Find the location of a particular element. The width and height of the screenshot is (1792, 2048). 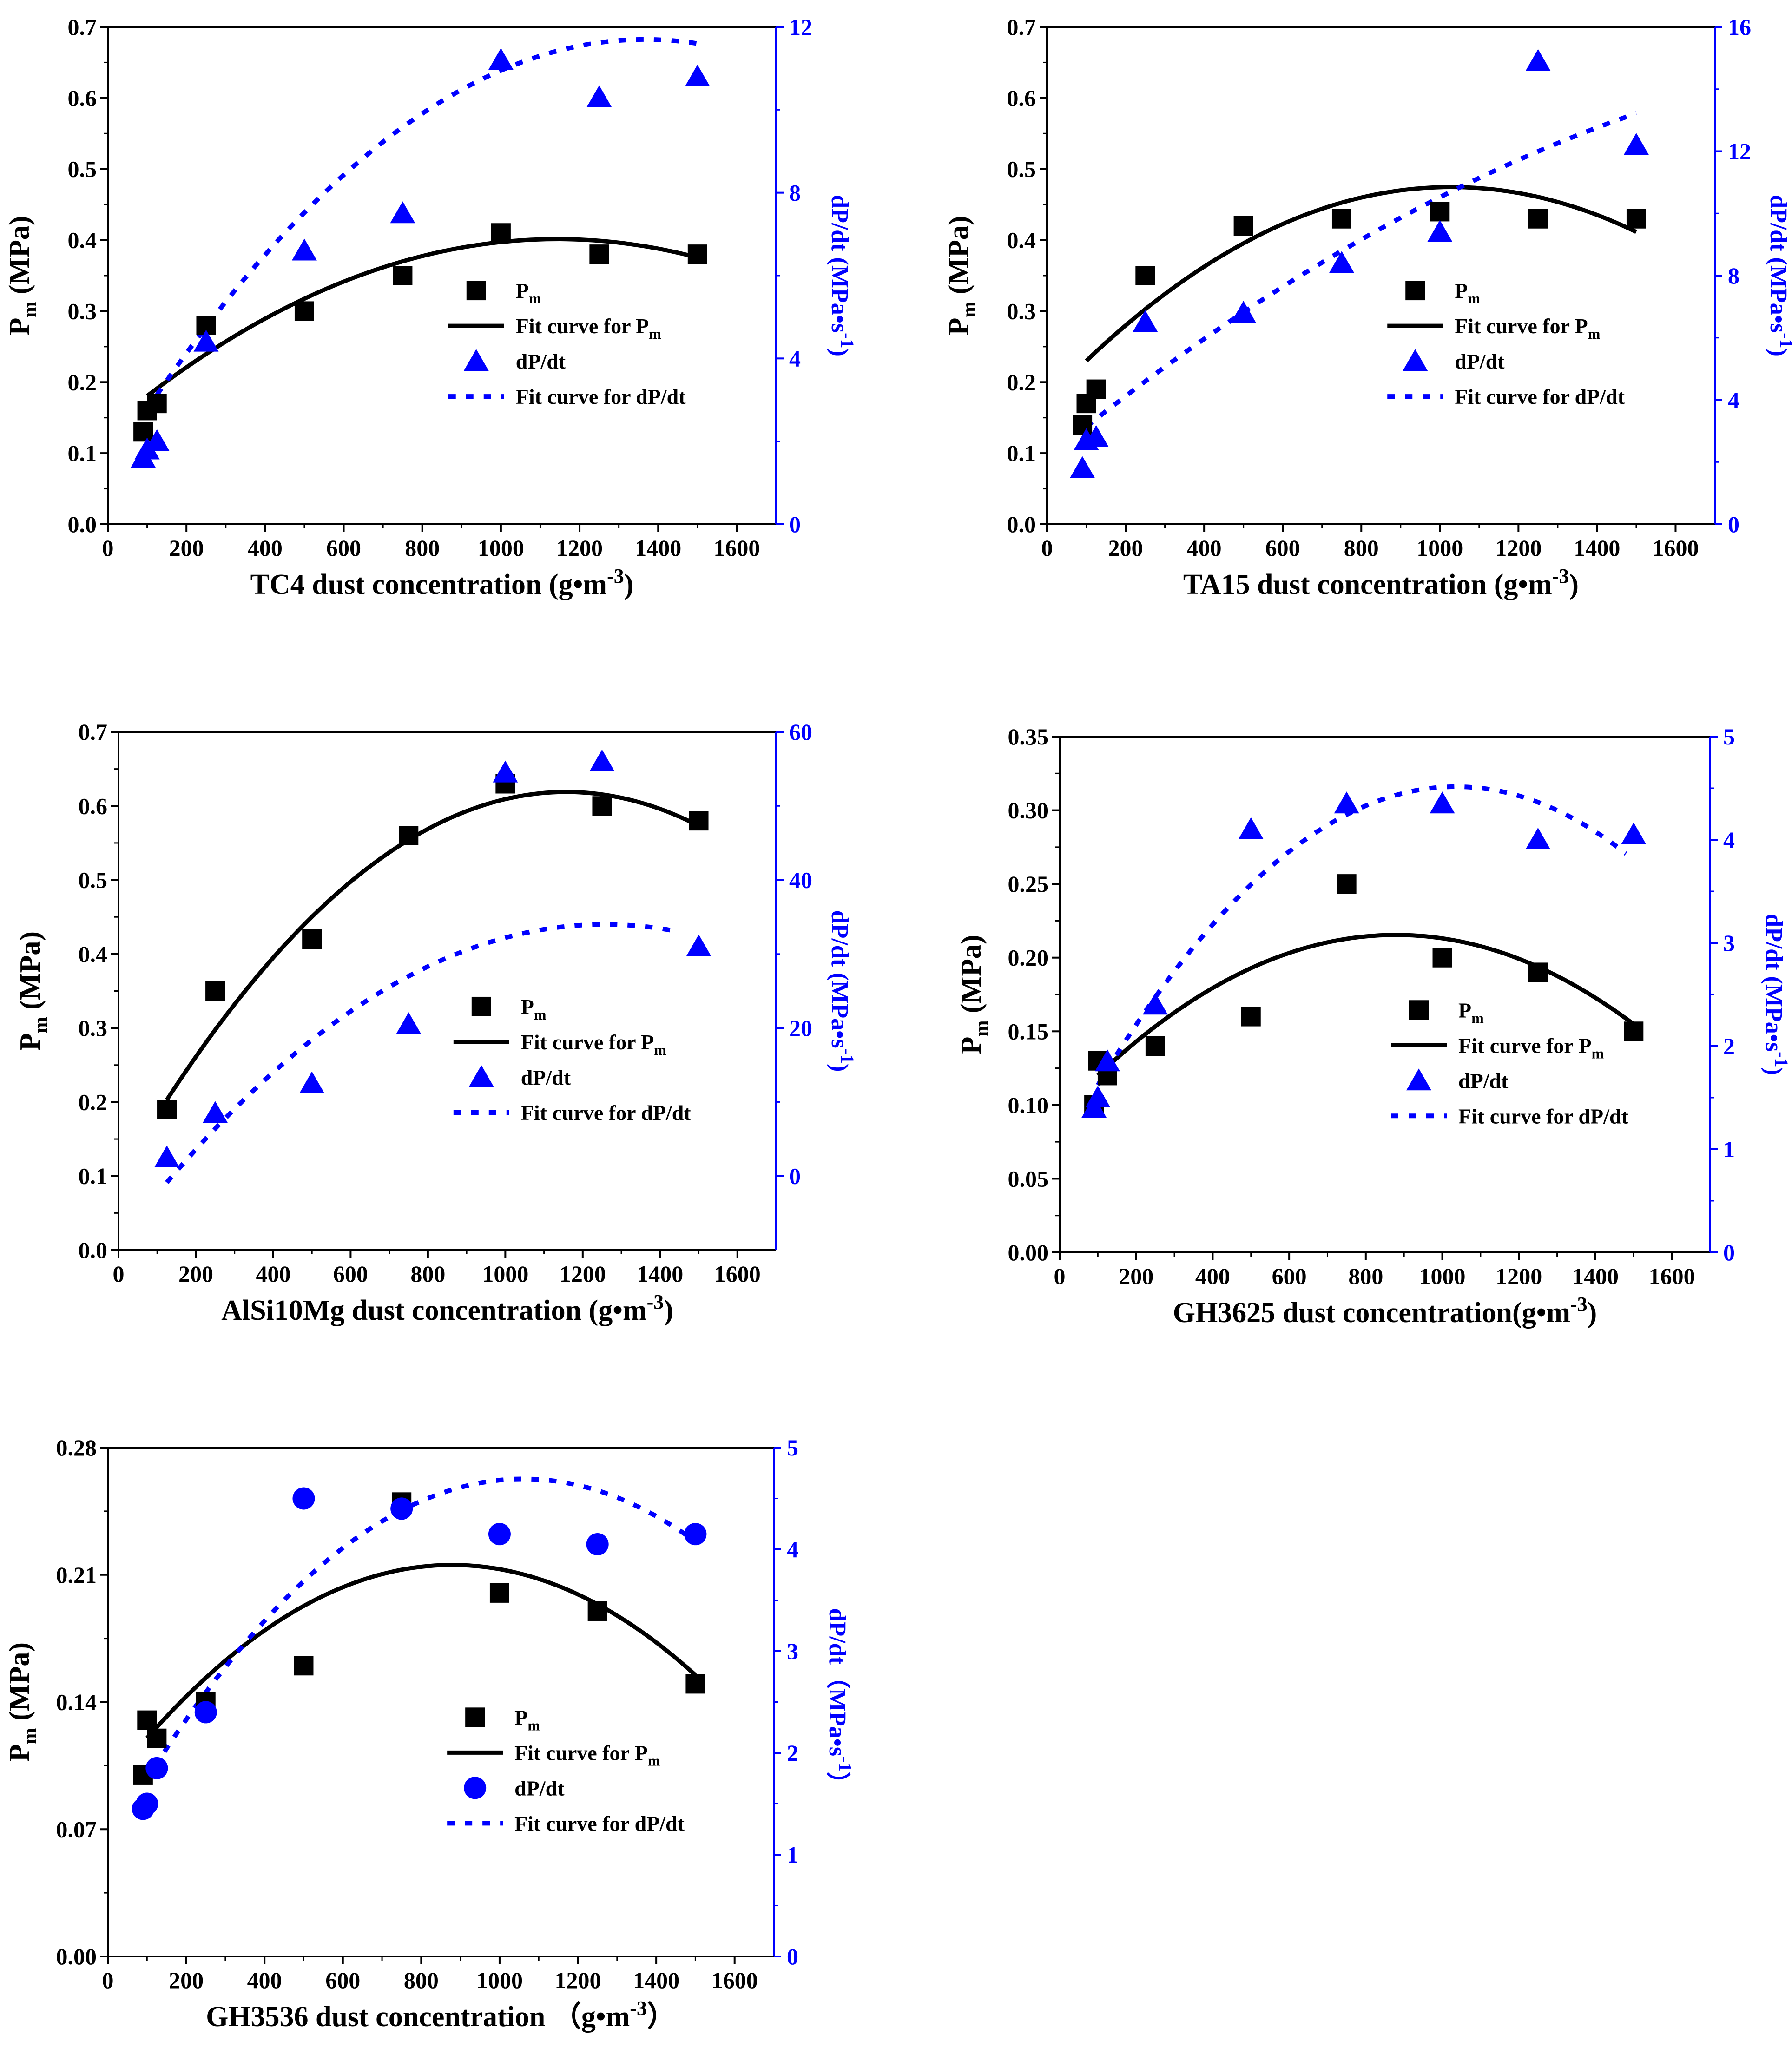

y-tick-label: 0.20 is located at coordinates (1029, 958).